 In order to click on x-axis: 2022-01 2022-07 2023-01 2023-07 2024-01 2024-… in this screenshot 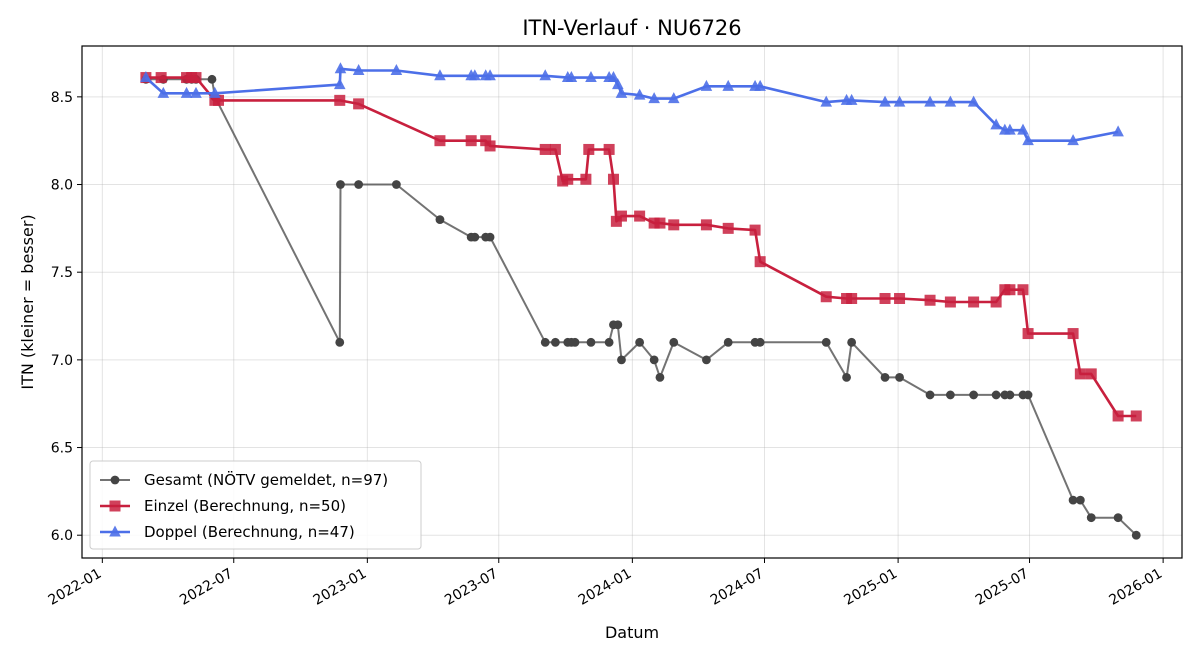, I will do `click(605, 583)`.